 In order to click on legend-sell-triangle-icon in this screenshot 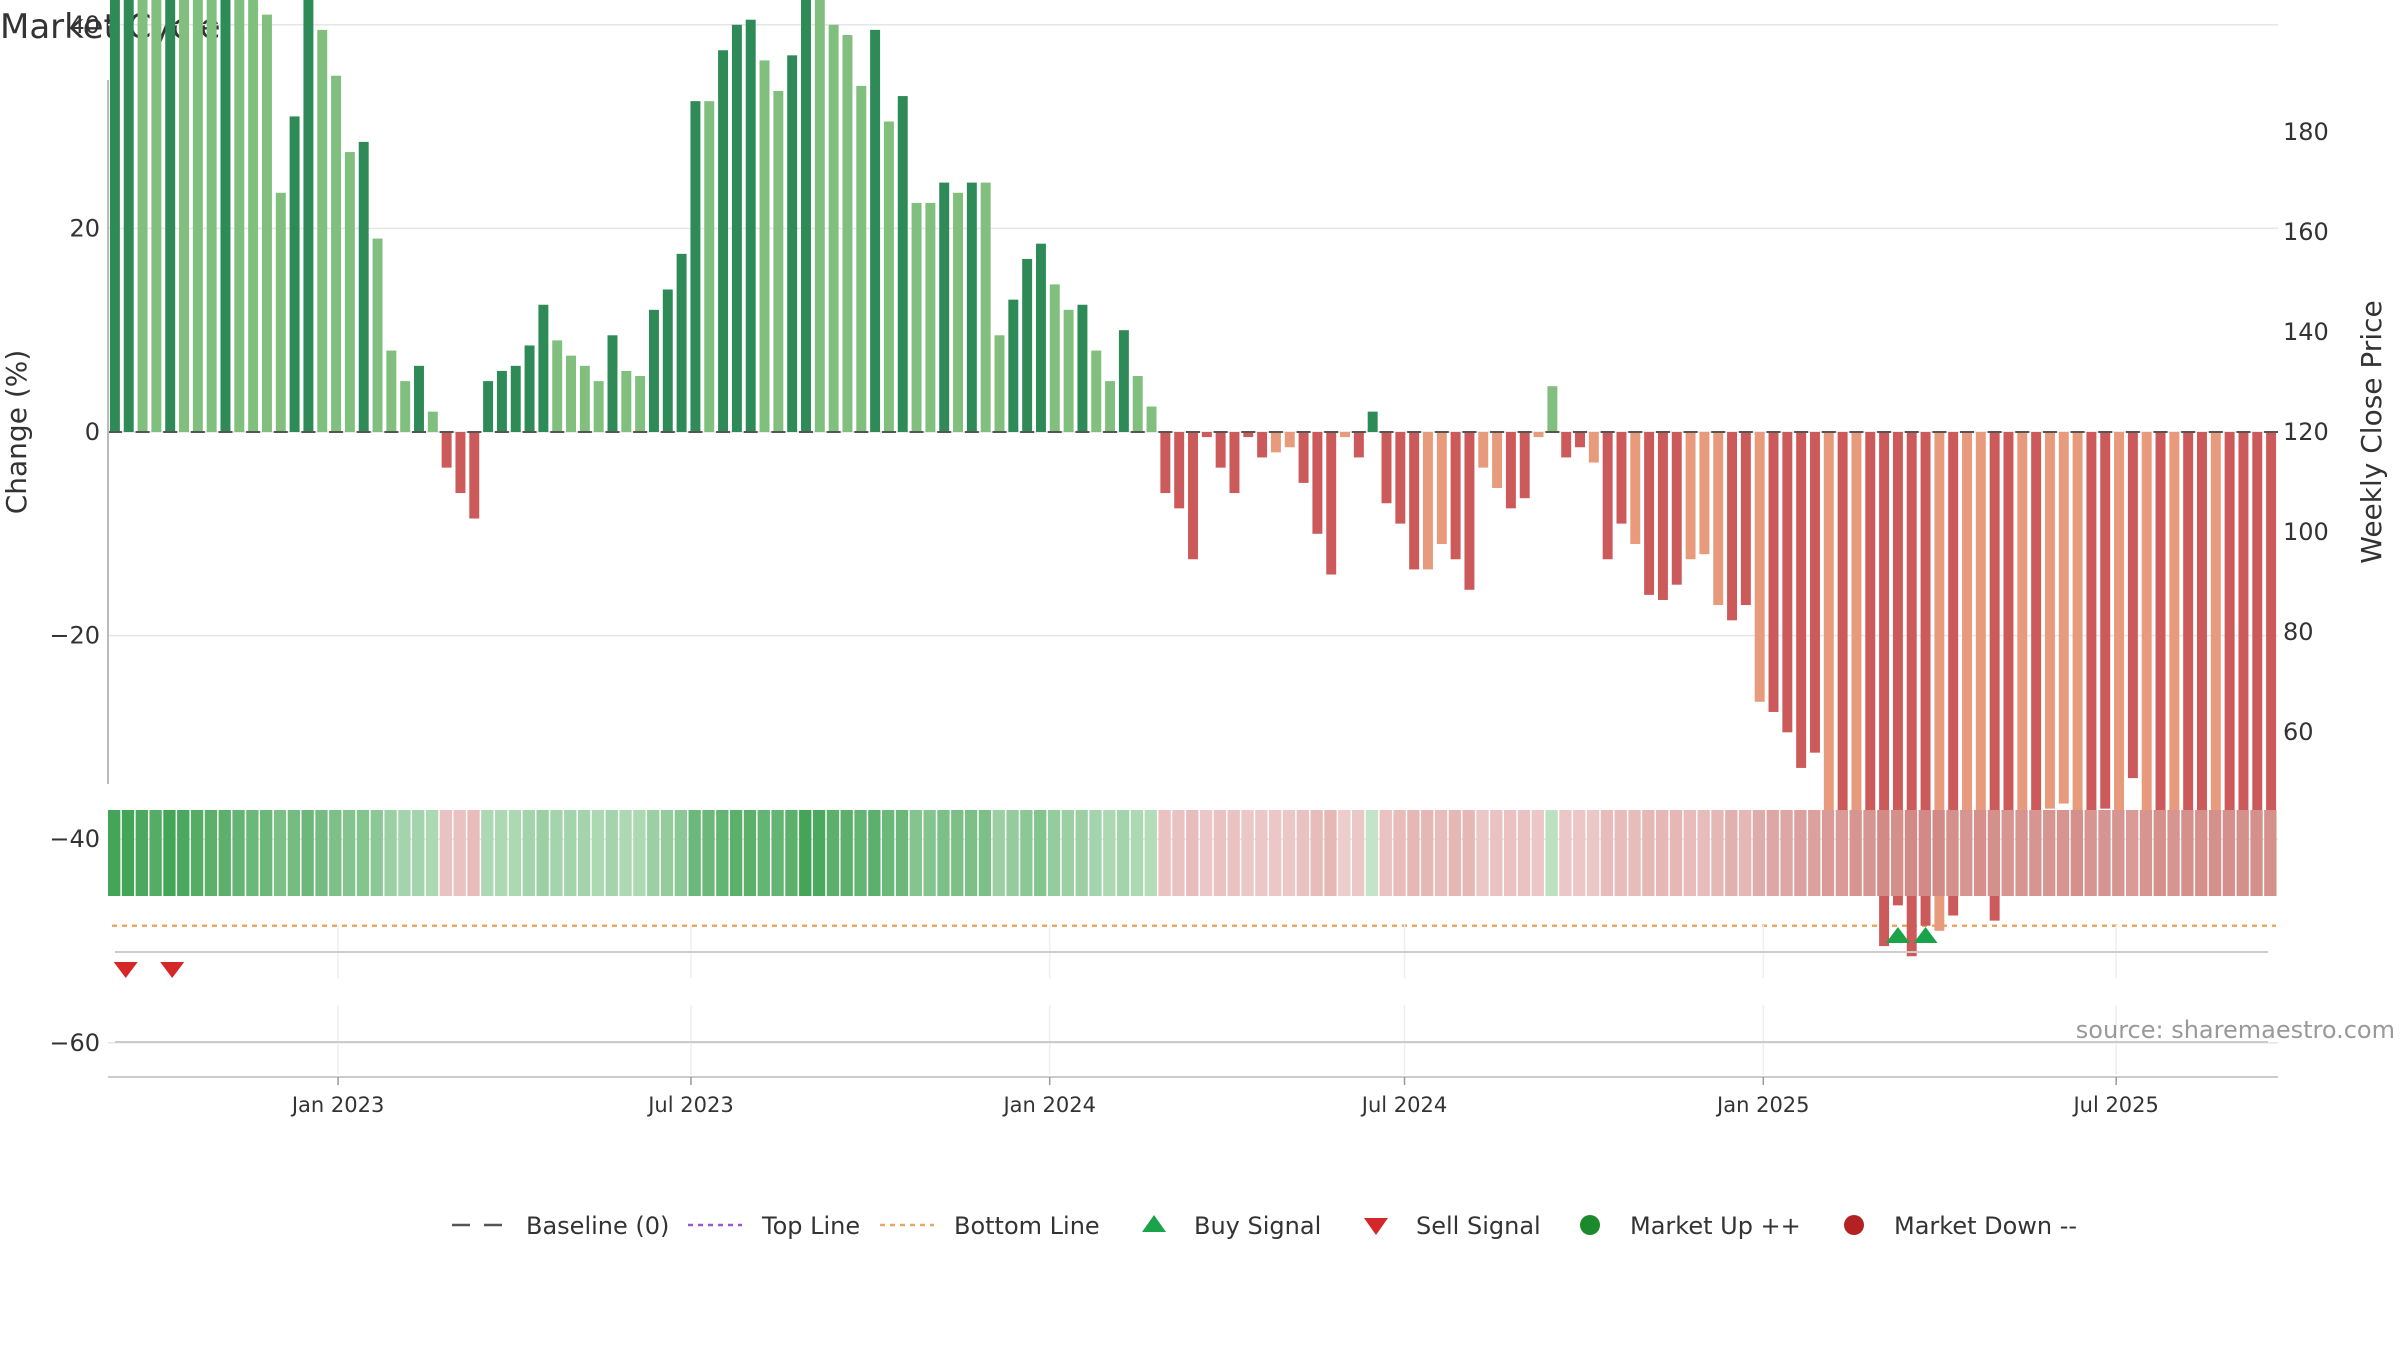, I will do `click(1376, 1226)`.